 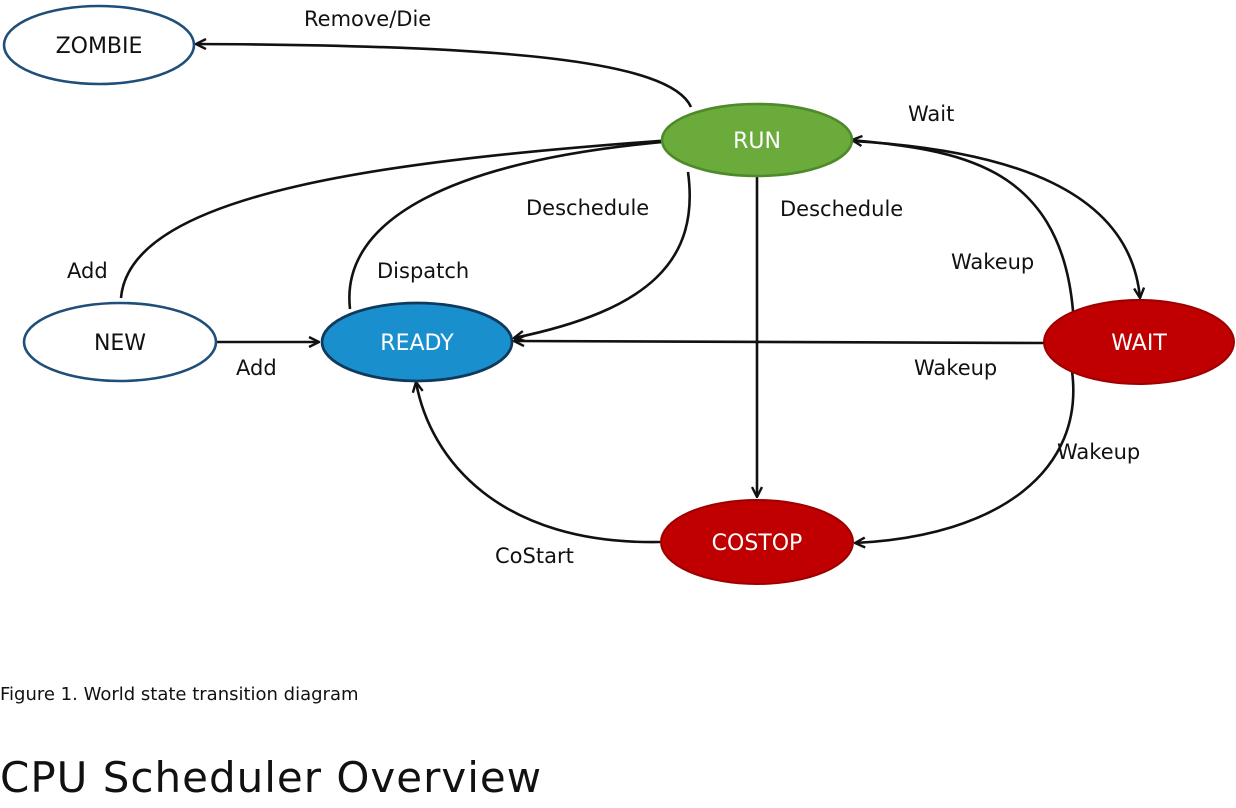 I want to click on edge-wait-to-run, so click(x=963, y=226).